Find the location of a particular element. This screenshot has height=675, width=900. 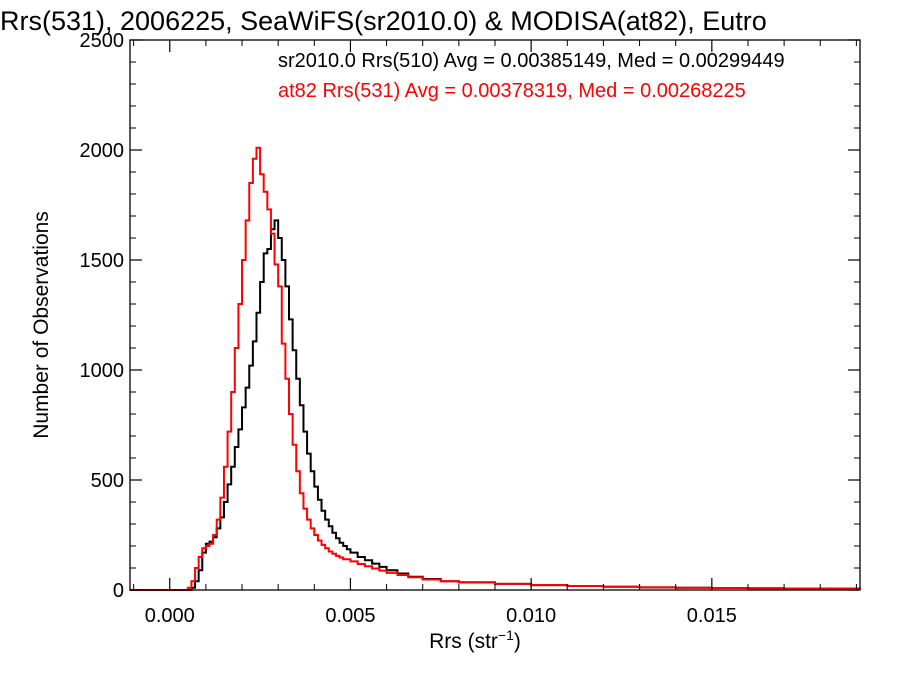

y-tick-label: 1500 is located at coordinates (102, 261).